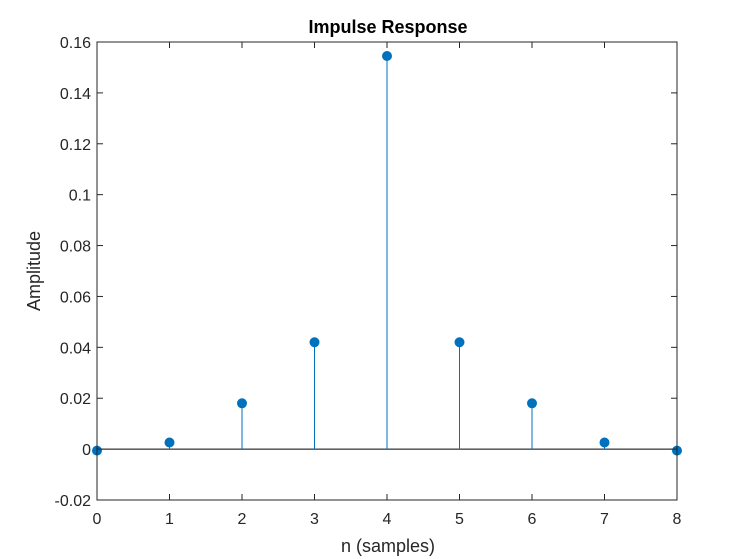  What do you see at coordinates (242, 519) in the screenshot?
I see `x-tick-label: 2` at bounding box center [242, 519].